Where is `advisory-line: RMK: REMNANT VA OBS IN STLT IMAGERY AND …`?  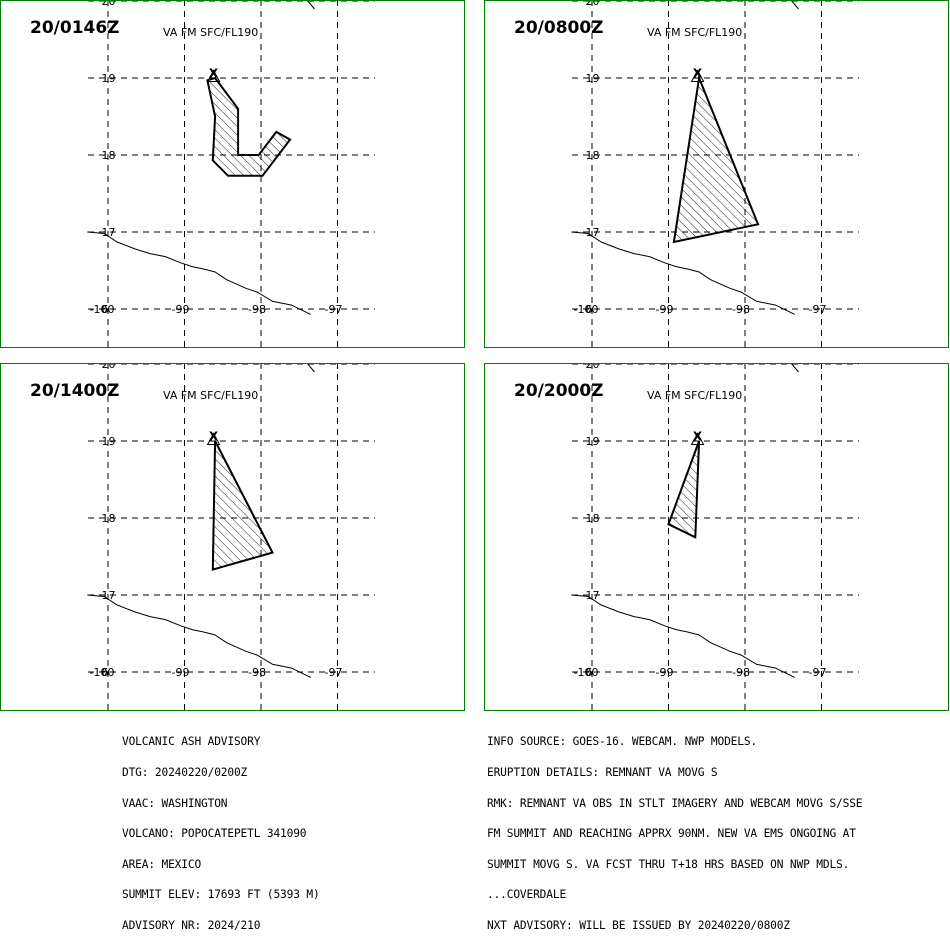
advisory-line: RMK: REMNANT VA OBS IN STLT IMAGERY AND … is located at coordinates (675, 803).